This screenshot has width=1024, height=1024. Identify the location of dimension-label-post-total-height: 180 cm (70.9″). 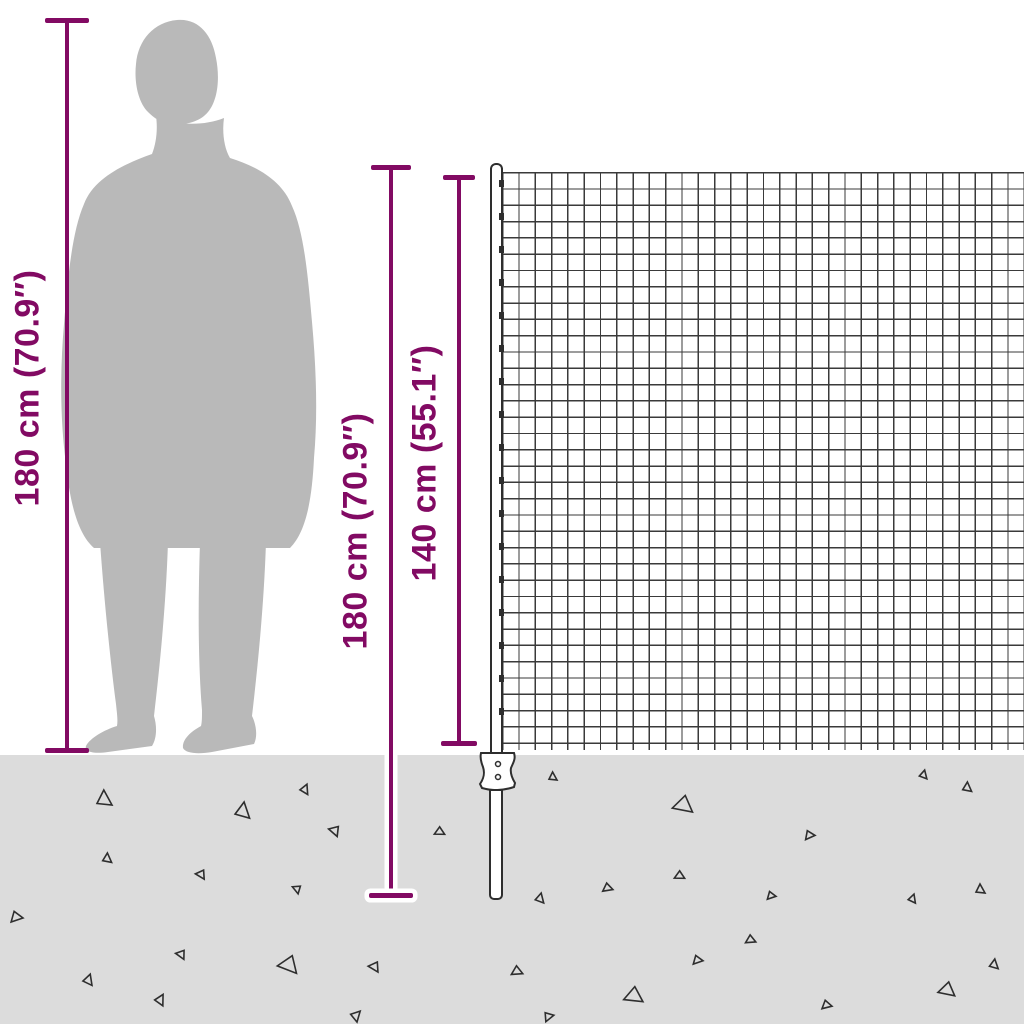
(355, 531).